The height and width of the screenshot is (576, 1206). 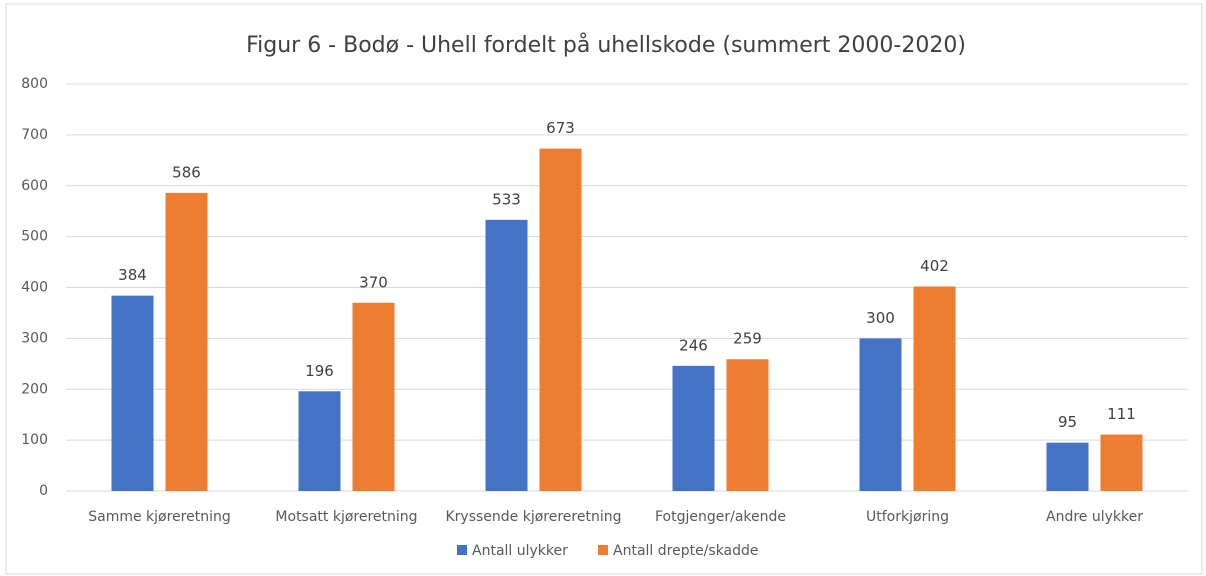 What do you see at coordinates (34, 84) in the screenshot?
I see `y-tick-label: 800` at bounding box center [34, 84].